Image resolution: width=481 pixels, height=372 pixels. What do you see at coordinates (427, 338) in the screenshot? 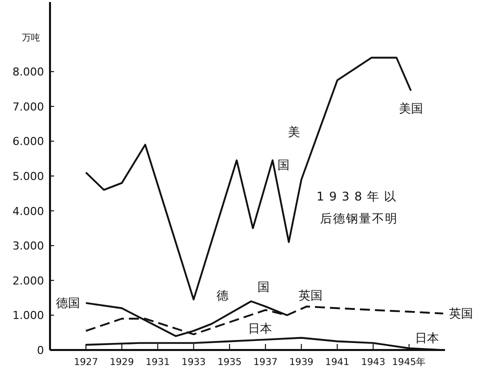
I see `series-label: 日本` at bounding box center [427, 338].